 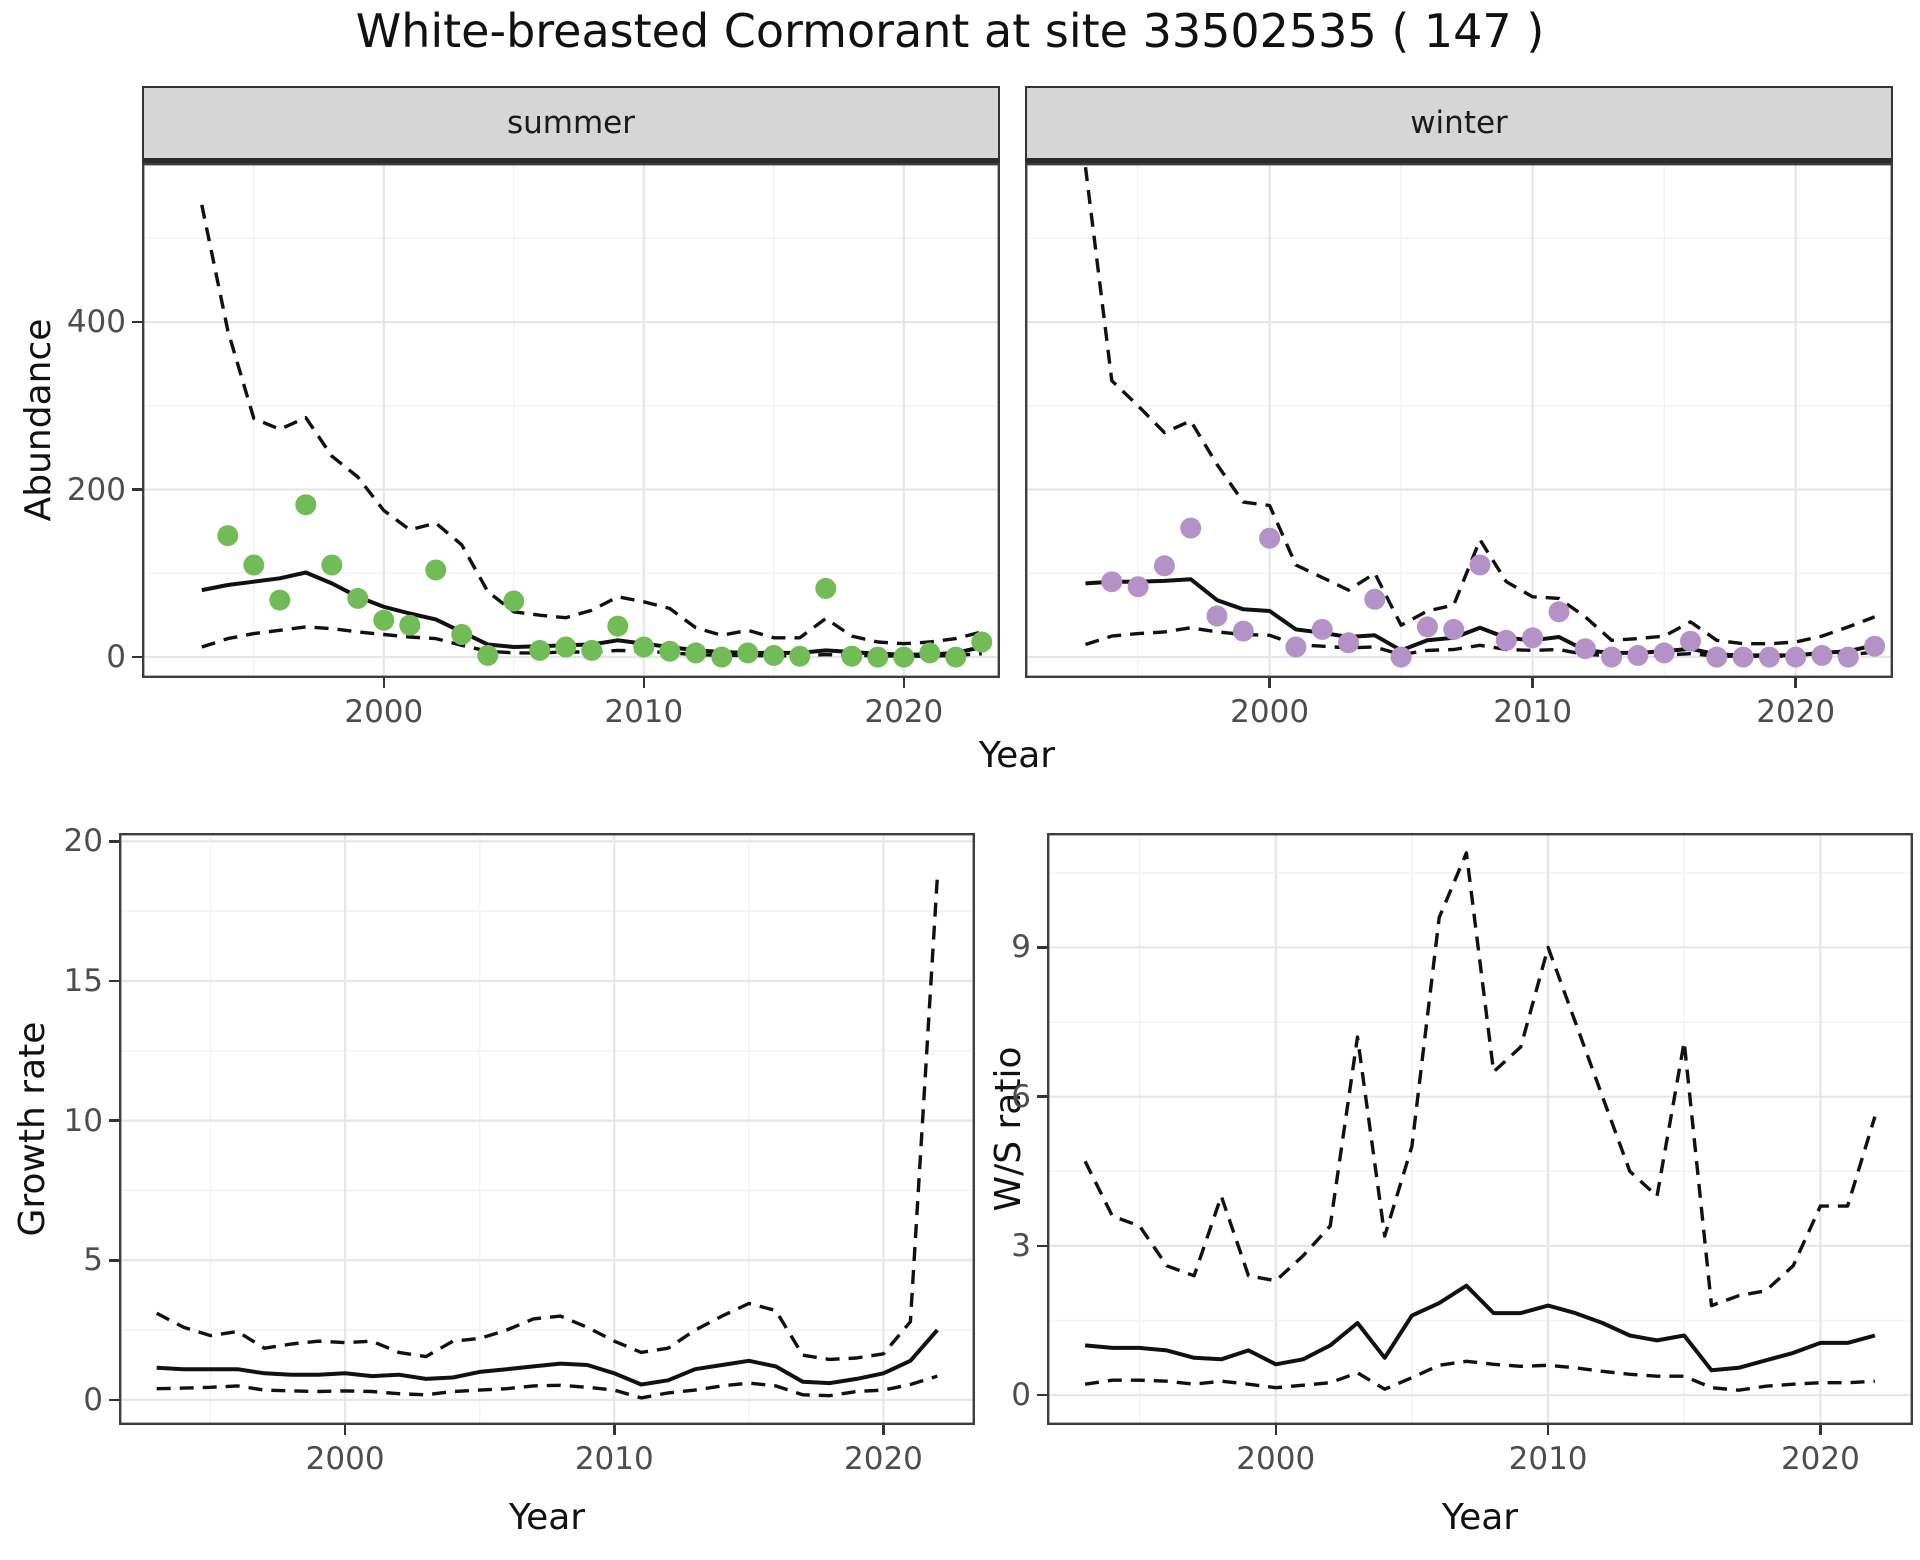 I want to click on winter-abundance-panel, so click(x=1459, y=420).